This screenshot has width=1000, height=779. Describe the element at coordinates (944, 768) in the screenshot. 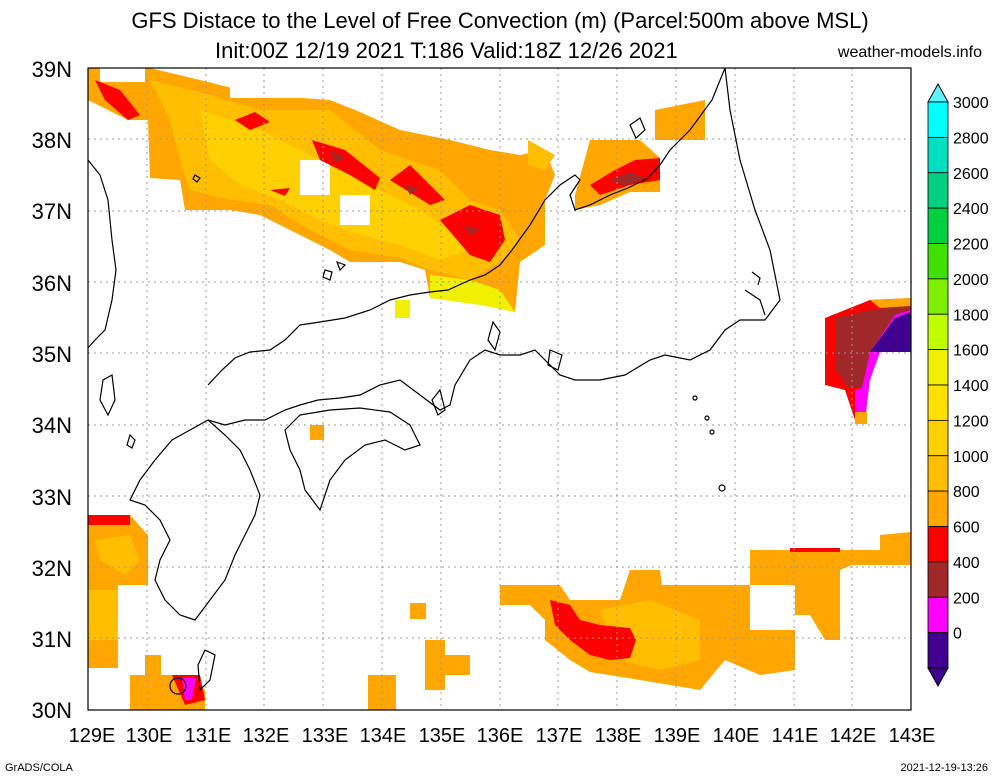

I see `footer-timestamp: 2021-12-19-13:26` at that location.